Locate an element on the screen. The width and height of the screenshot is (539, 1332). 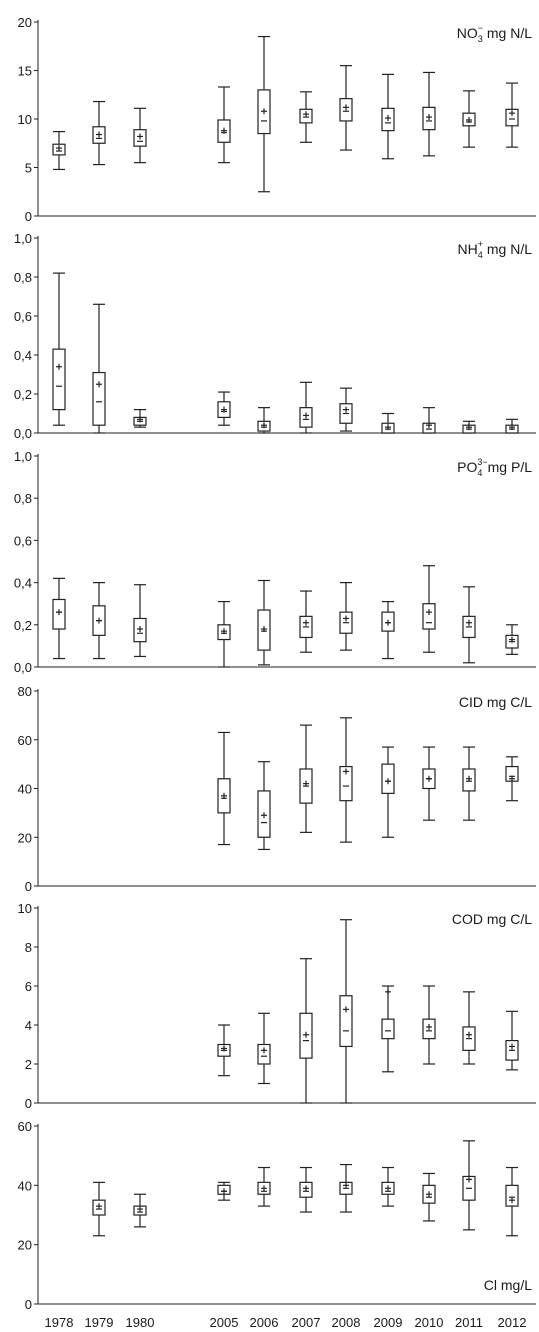
y-tick-label: 2 is located at coordinates (28, 1064).